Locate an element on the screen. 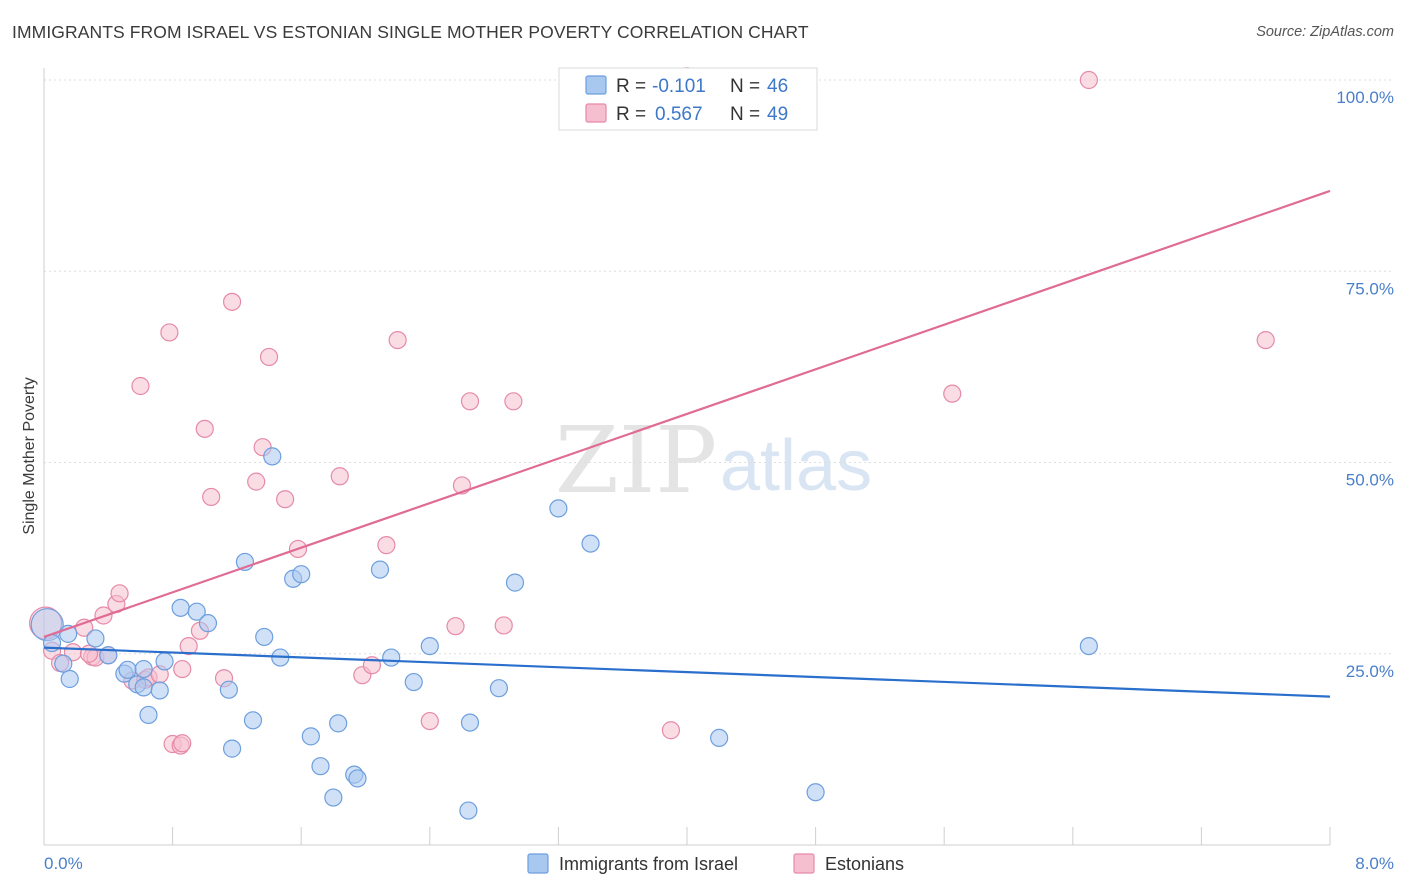 This screenshot has width=1406, height=892. y-tick-label-0: 25.0% is located at coordinates (1370, 671).